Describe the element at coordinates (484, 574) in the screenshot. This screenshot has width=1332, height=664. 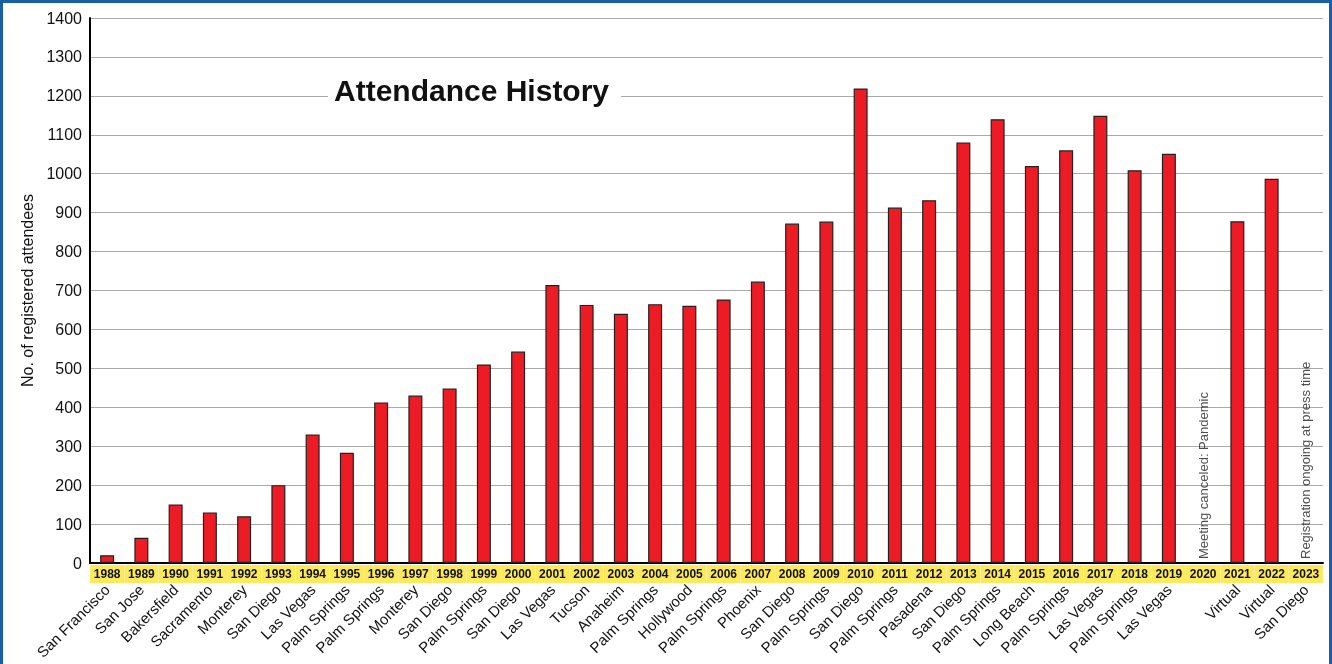
I see `x2-tick-label: 1999` at that location.